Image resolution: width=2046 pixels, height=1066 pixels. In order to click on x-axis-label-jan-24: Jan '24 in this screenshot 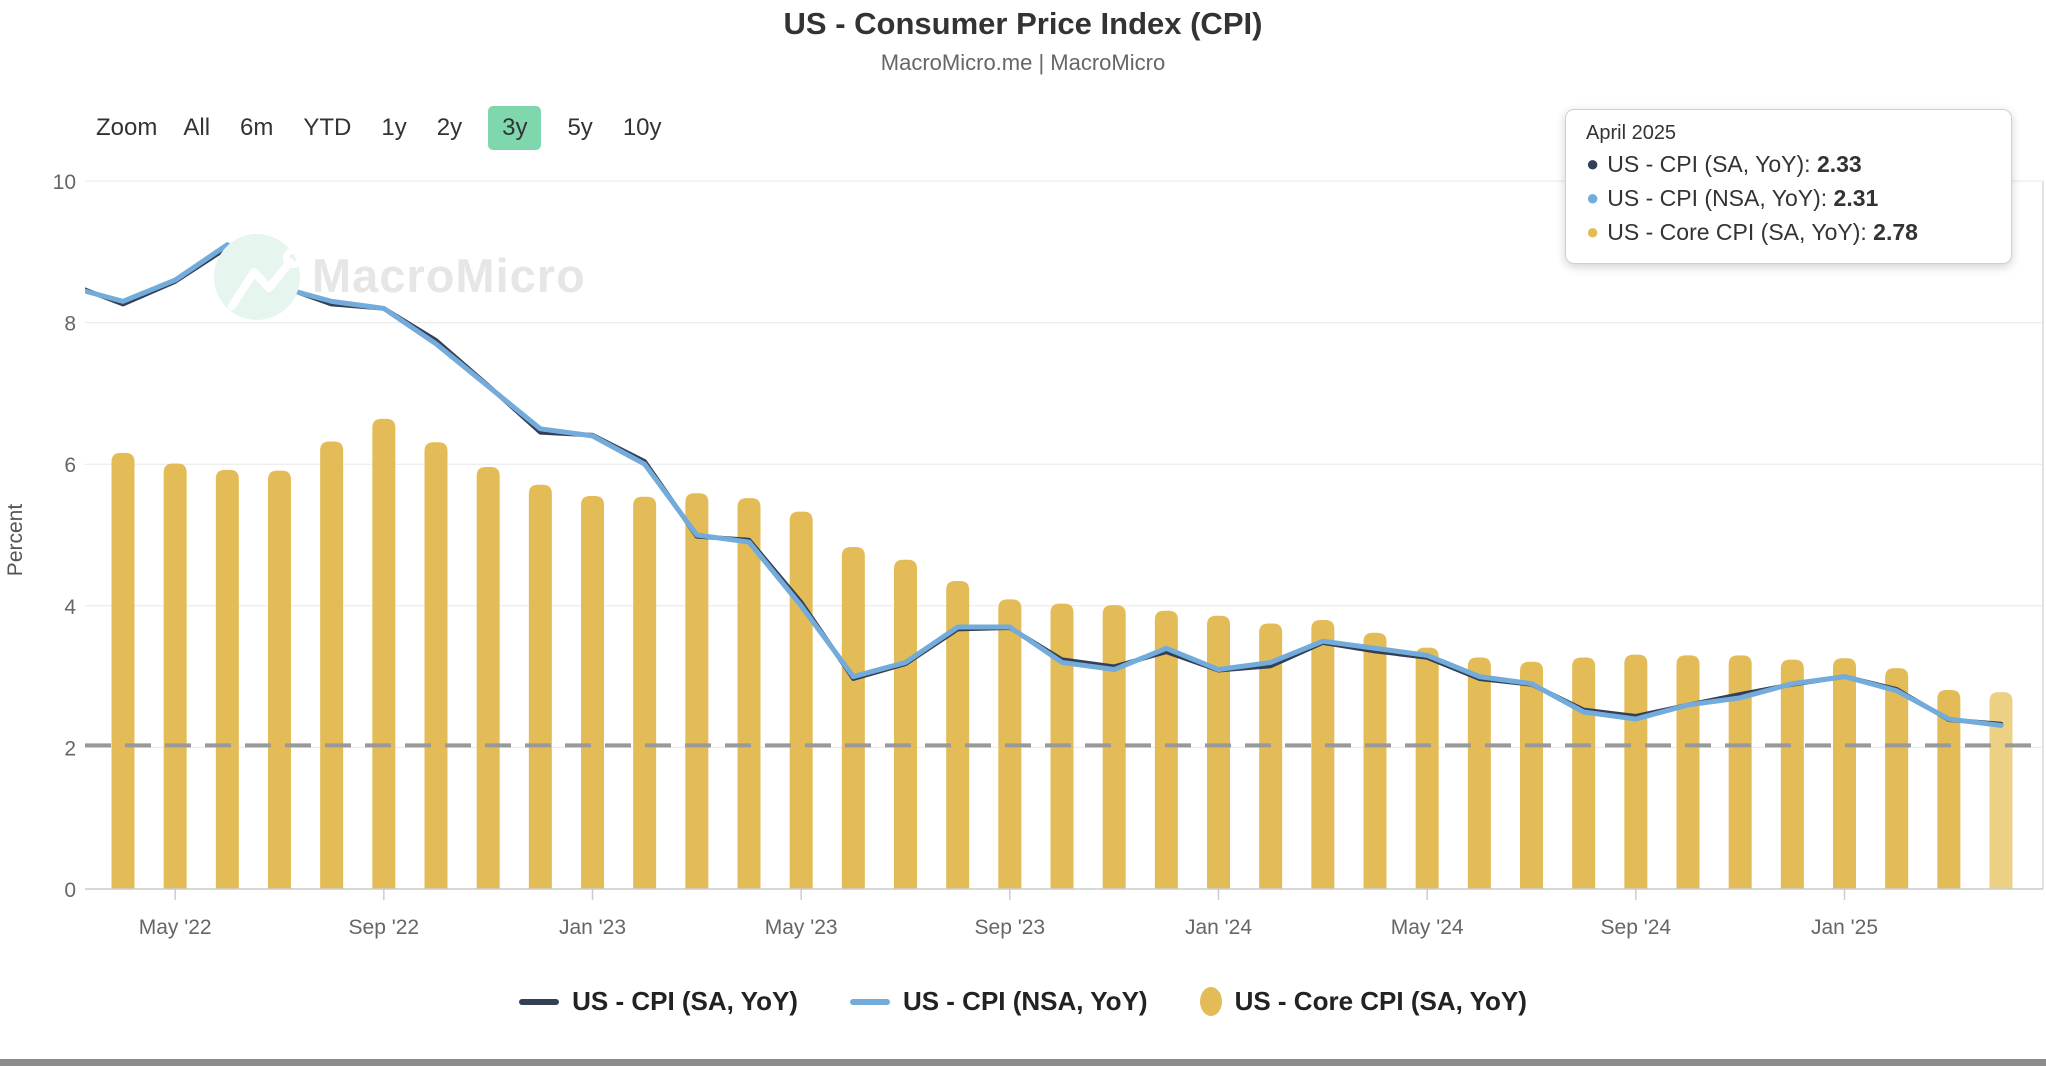, I will do `click(1218, 927)`.